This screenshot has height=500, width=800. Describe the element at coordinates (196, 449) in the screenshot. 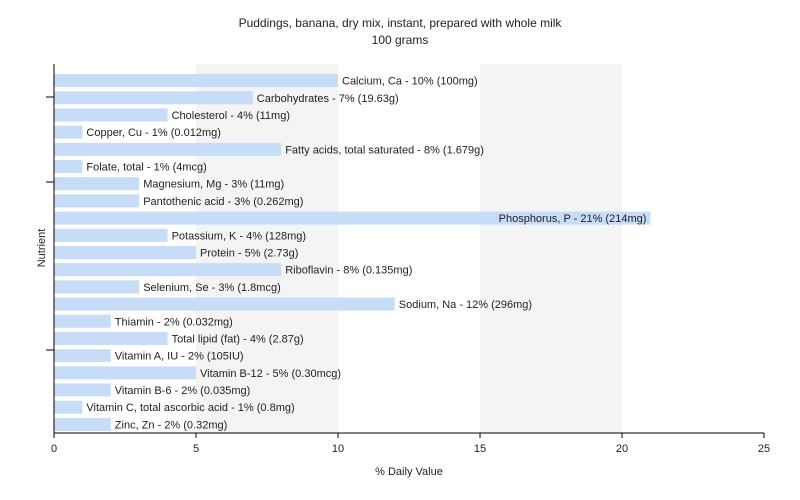

I see `x-tick-label: 5` at that location.